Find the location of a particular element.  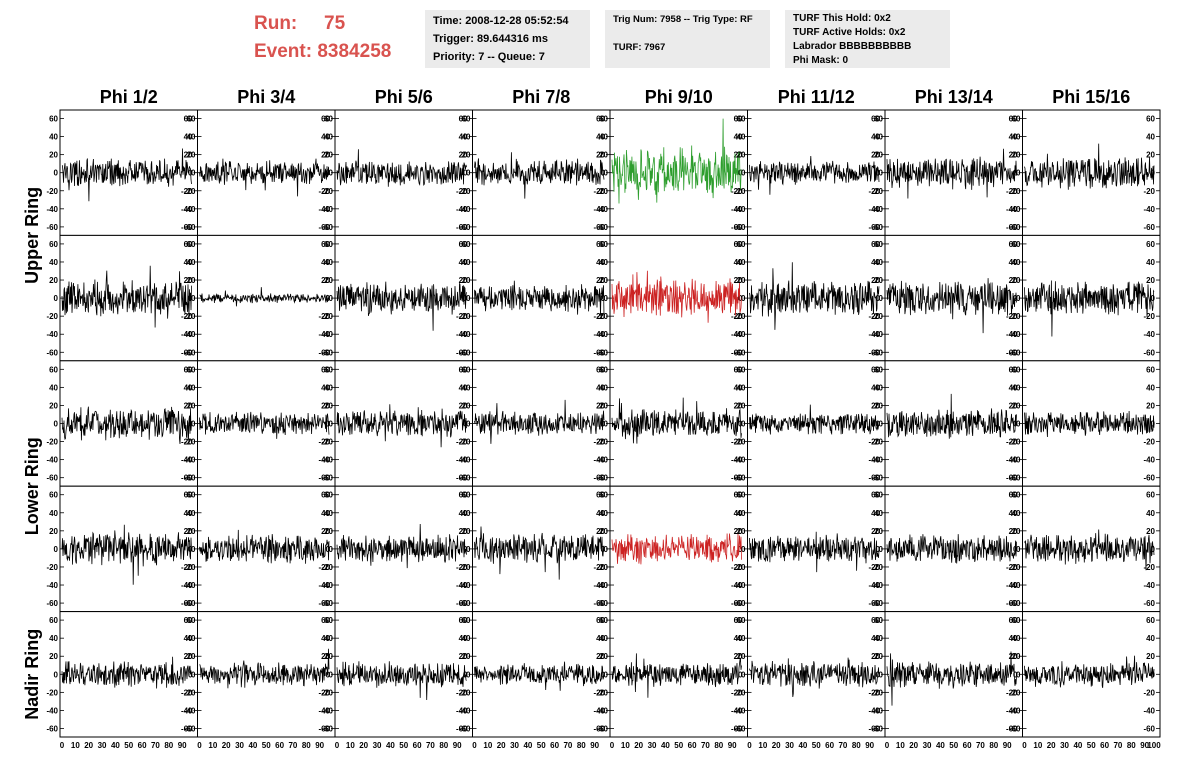

x-tick-label: 90 is located at coordinates (319, 745).